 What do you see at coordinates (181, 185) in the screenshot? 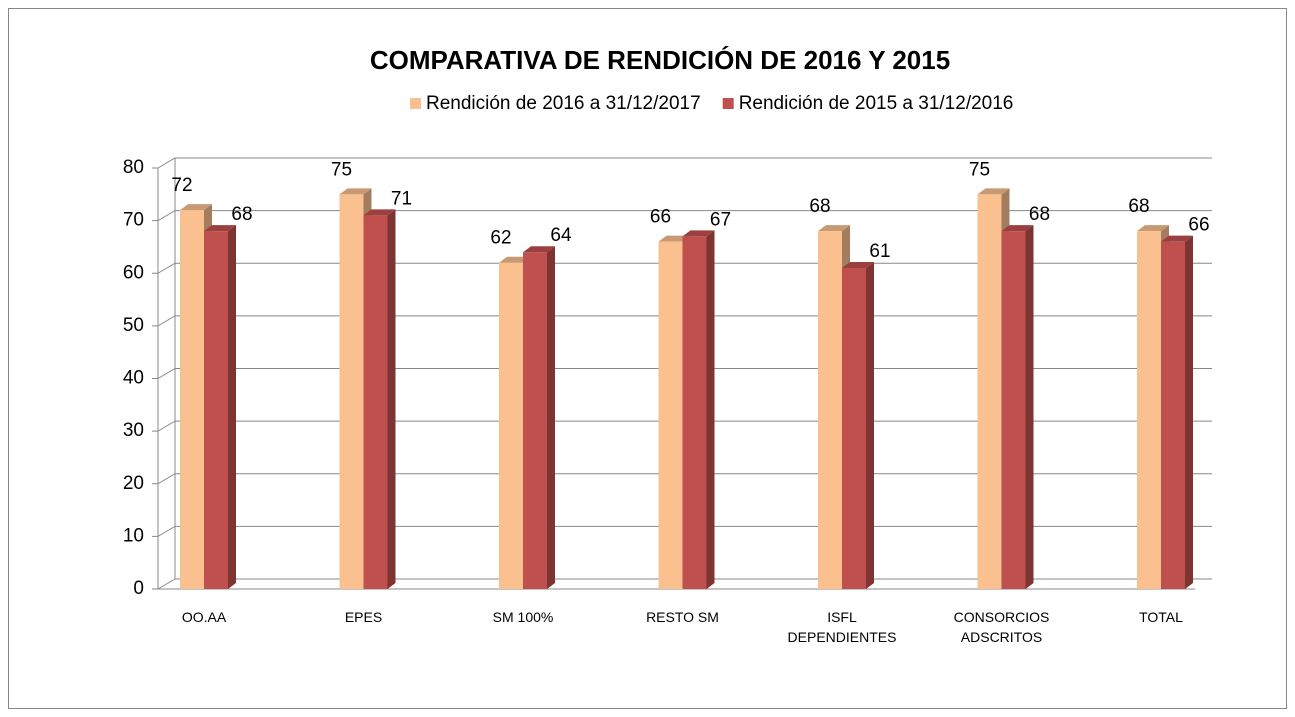
I see `value-label: 72` at bounding box center [181, 185].